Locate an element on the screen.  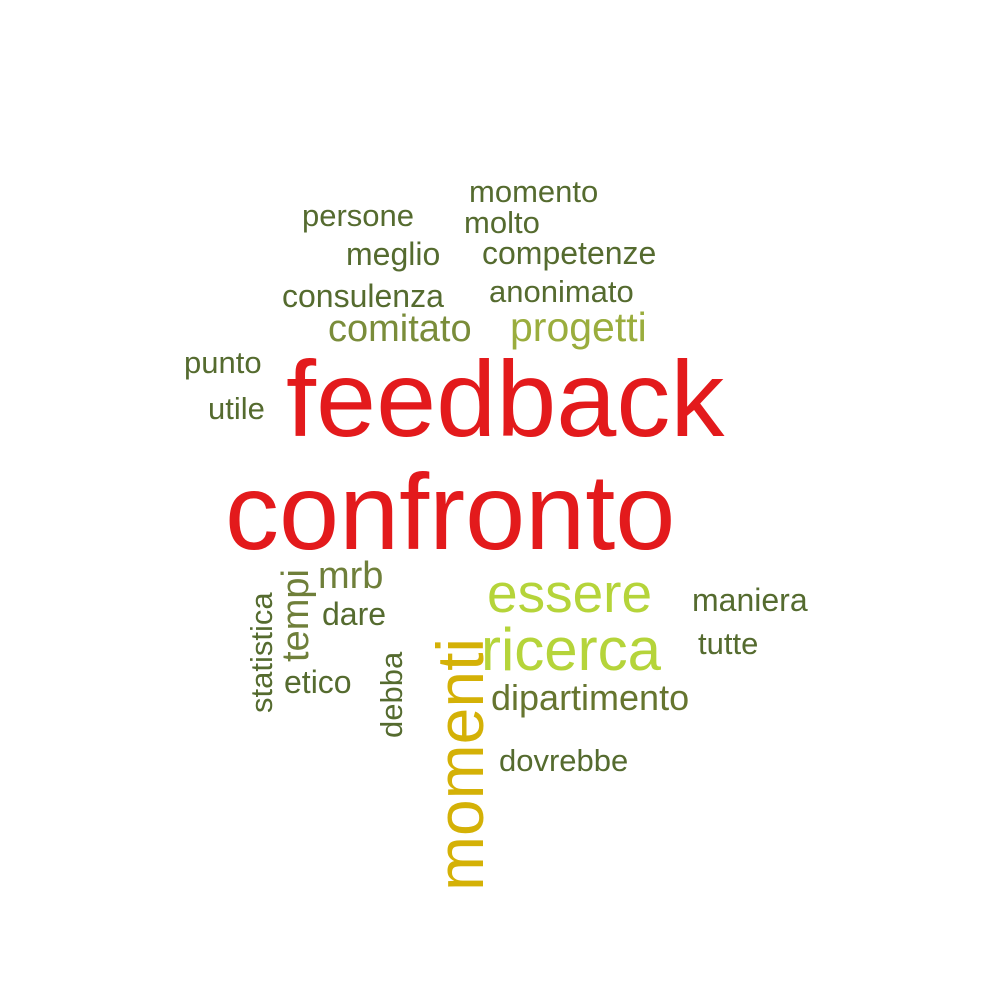
word-dovrebbe: dovrebbe is located at coordinates (564, 760).